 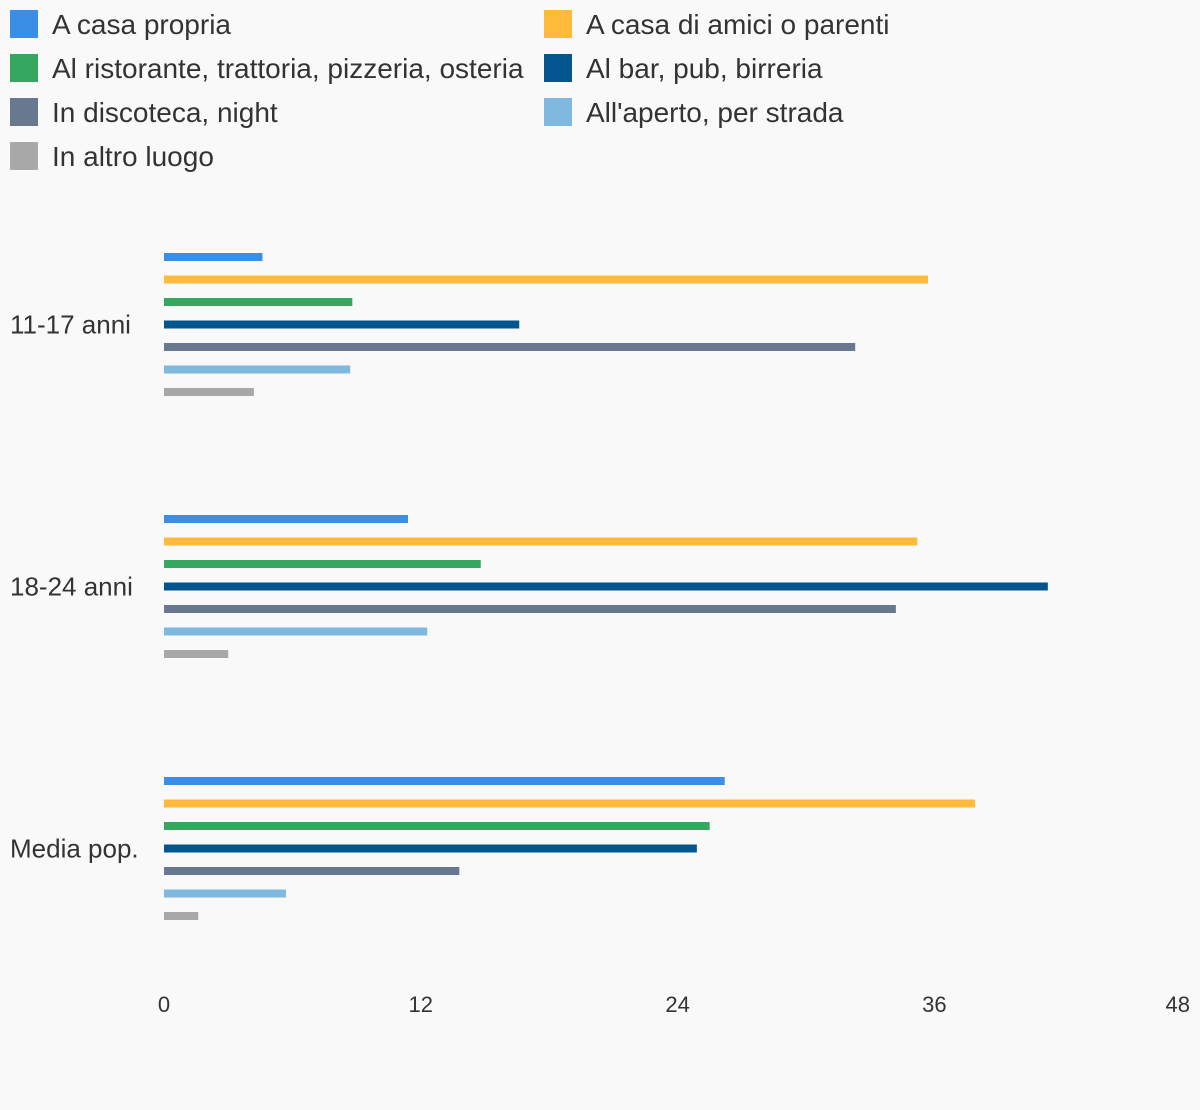 I want to click on x-tick-label: 0, so click(x=164, y=1004).